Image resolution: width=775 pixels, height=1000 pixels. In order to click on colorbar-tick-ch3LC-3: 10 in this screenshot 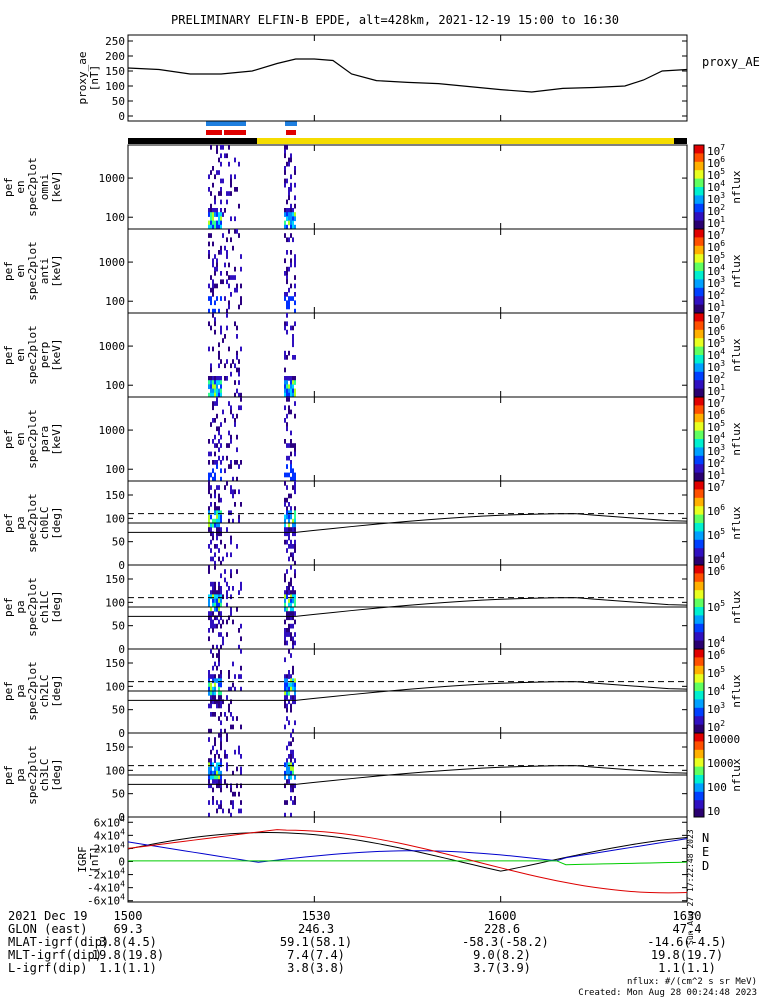, I will do `click(713, 811)`.